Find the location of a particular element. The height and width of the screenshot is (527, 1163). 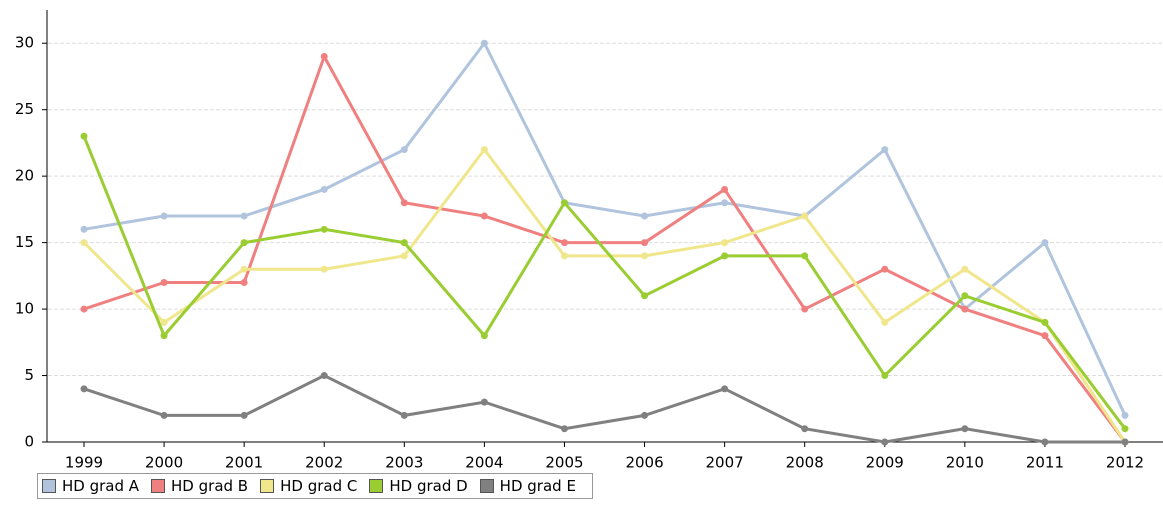

y-tick-label: 30 is located at coordinates (24, 43).